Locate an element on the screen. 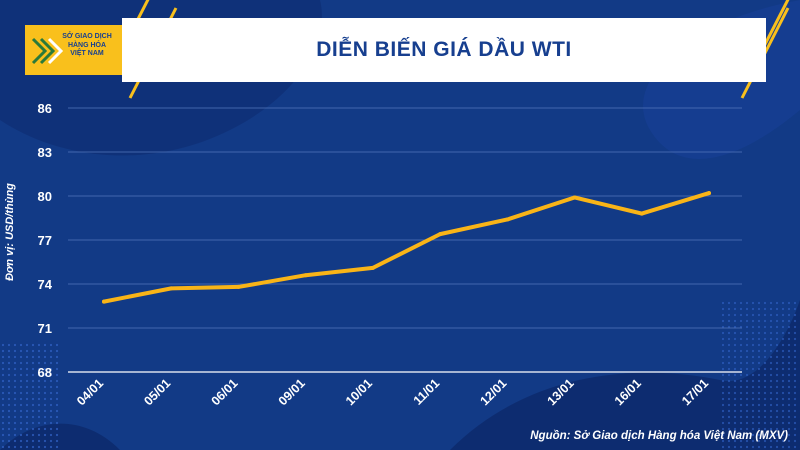 This screenshot has width=800, height=450. y-tick-label: 77 is located at coordinates (45, 240).